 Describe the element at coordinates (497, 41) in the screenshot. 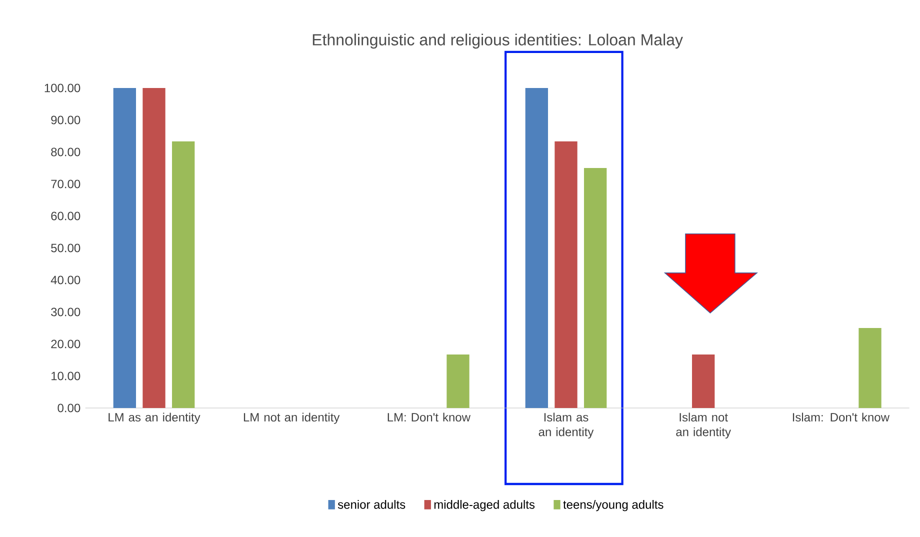

I see `chart-title: Ethnolinguistic and religious identities: Loloan Malay` at that location.